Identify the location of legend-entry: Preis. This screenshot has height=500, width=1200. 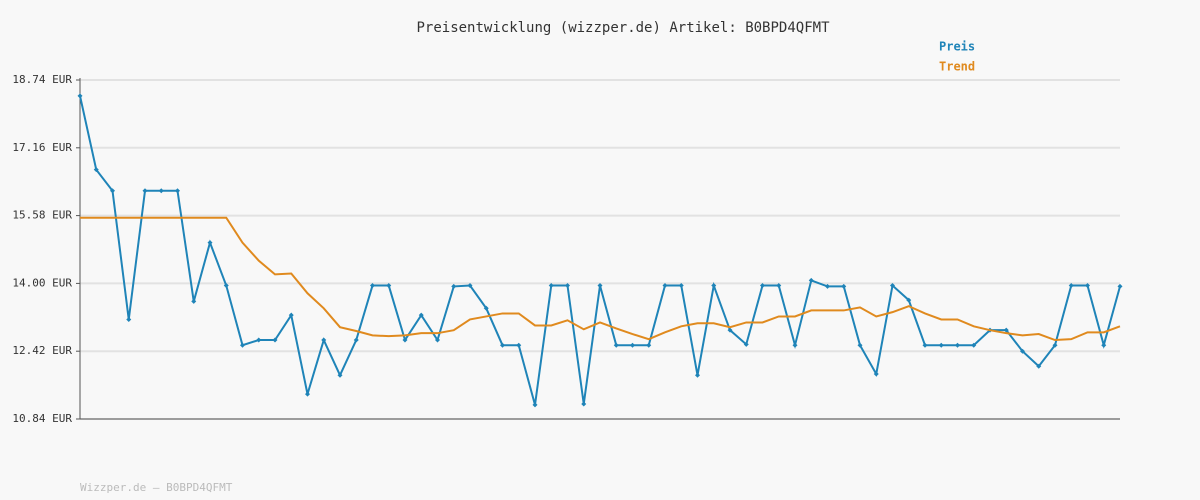
(957, 47).